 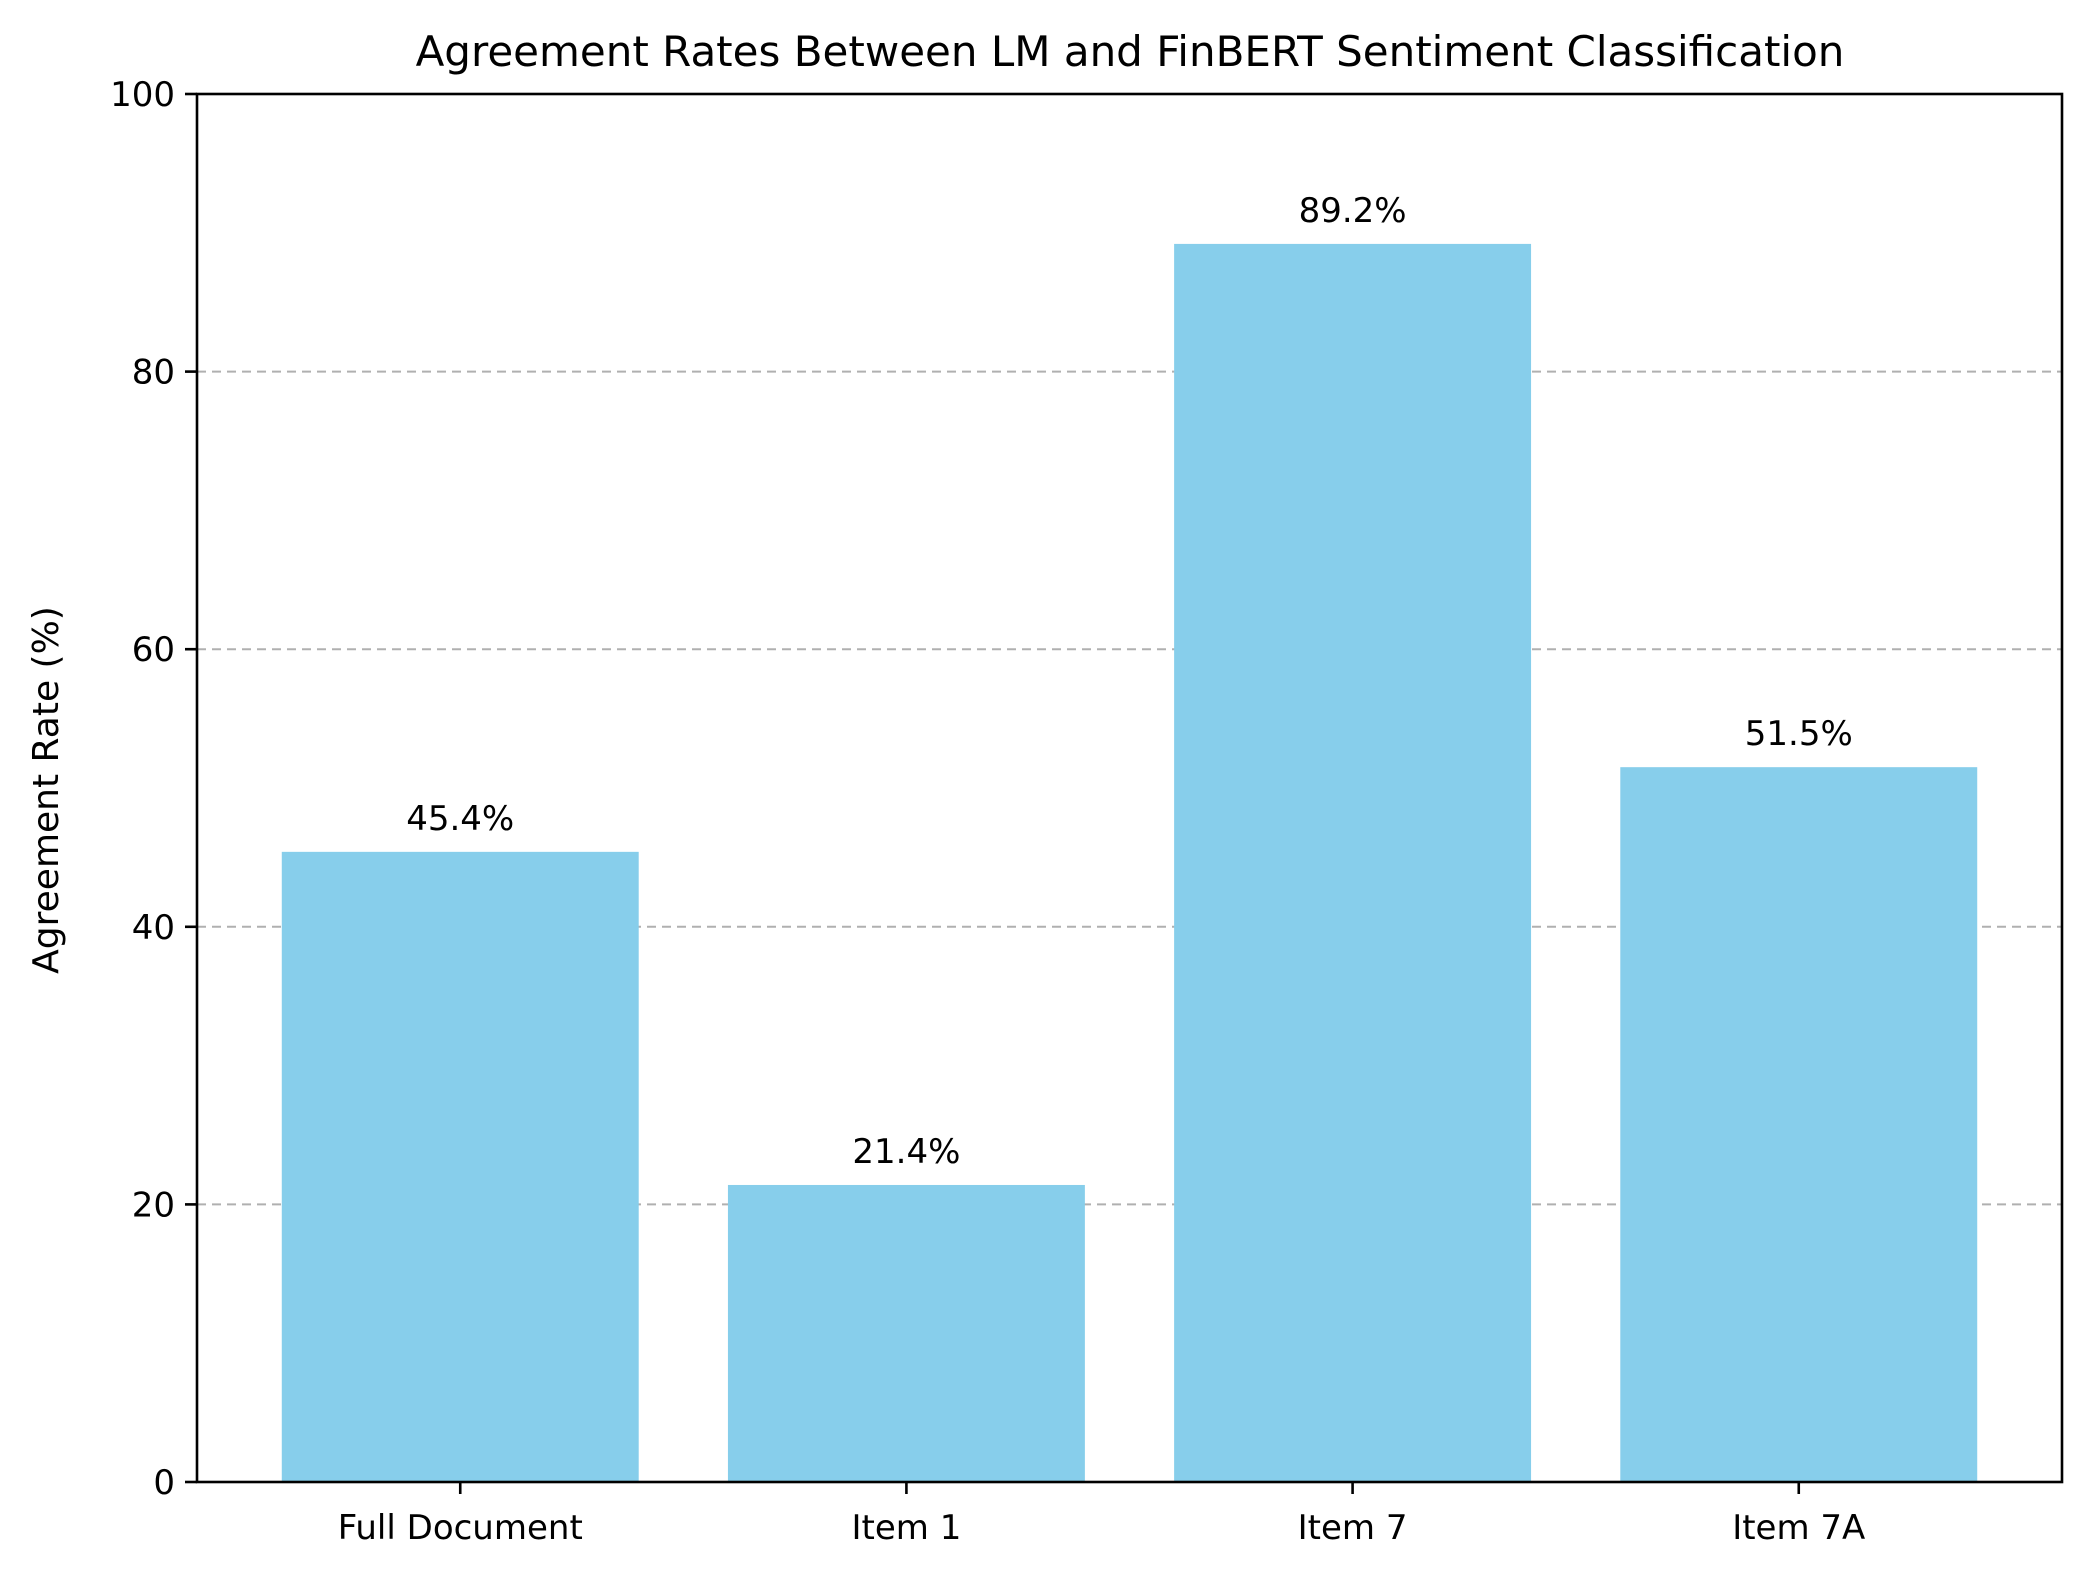 I want to click on y-axis-label: Agreement Rate (%), so click(x=46, y=790).